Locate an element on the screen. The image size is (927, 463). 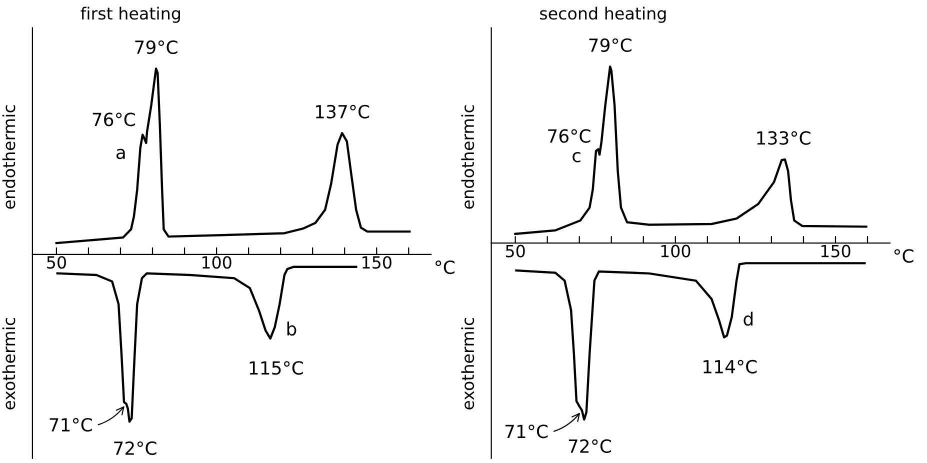
series-label: c is located at coordinates (576, 157).